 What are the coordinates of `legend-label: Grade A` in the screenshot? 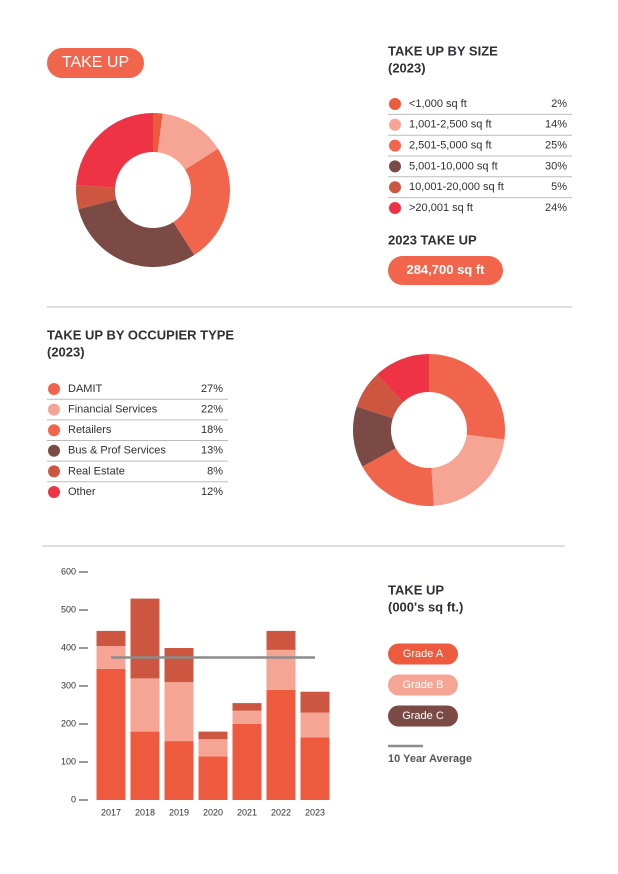 It's located at (423, 654).